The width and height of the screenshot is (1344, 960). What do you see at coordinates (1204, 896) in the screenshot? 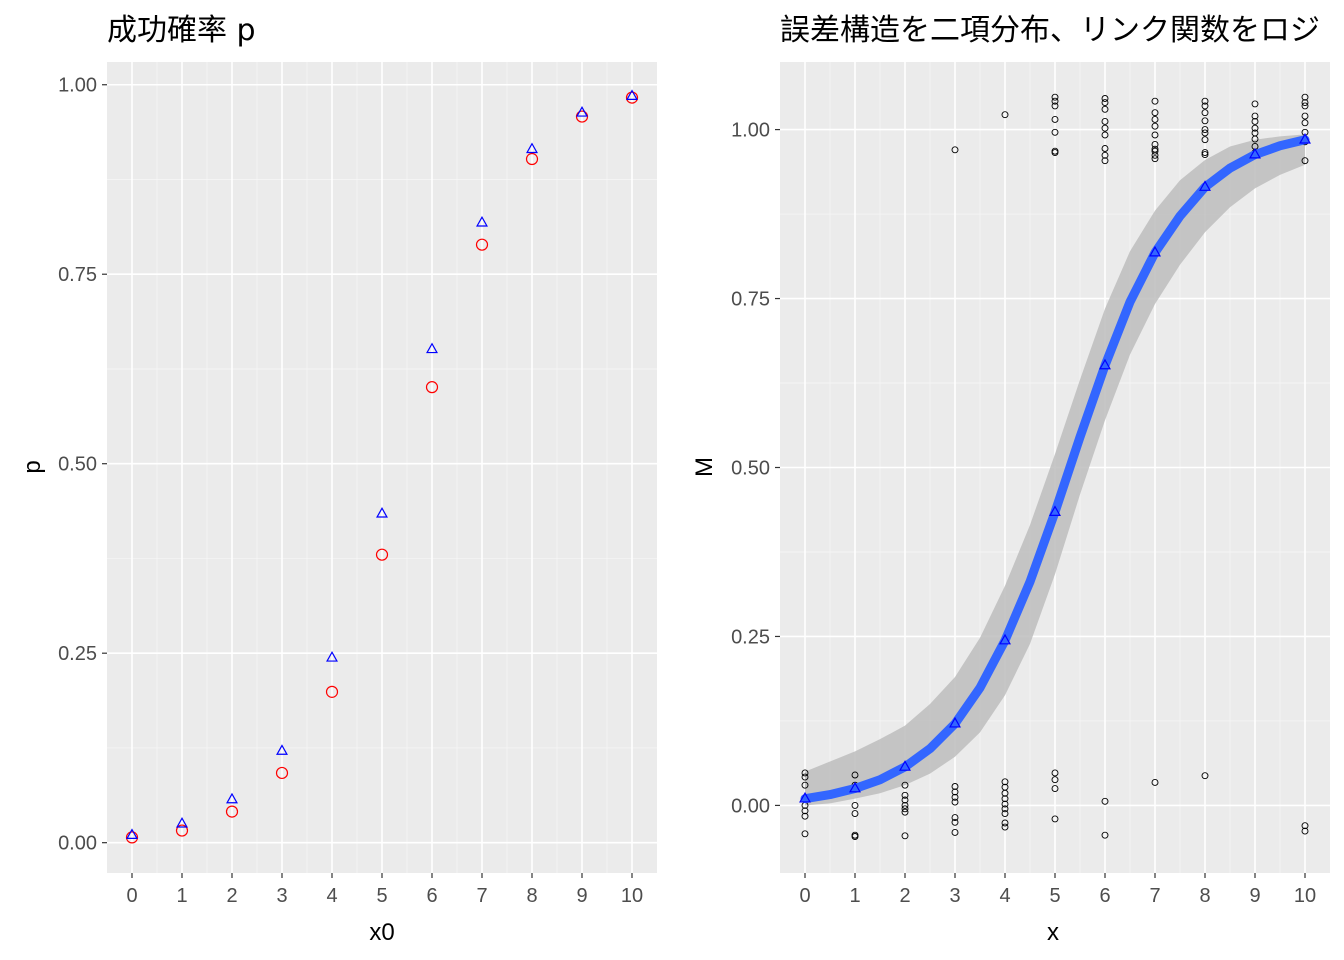
I see `right-x-tick-label: 8` at bounding box center [1204, 896].